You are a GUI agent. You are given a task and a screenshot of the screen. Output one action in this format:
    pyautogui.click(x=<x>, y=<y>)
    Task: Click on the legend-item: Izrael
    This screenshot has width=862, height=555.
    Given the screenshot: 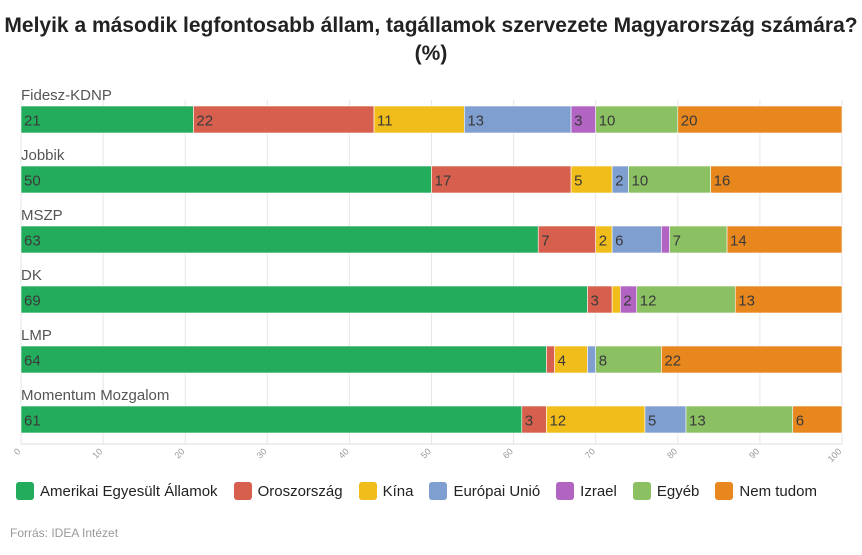 What is the action you would take?
    pyautogui.click(x=586, y=491)
    